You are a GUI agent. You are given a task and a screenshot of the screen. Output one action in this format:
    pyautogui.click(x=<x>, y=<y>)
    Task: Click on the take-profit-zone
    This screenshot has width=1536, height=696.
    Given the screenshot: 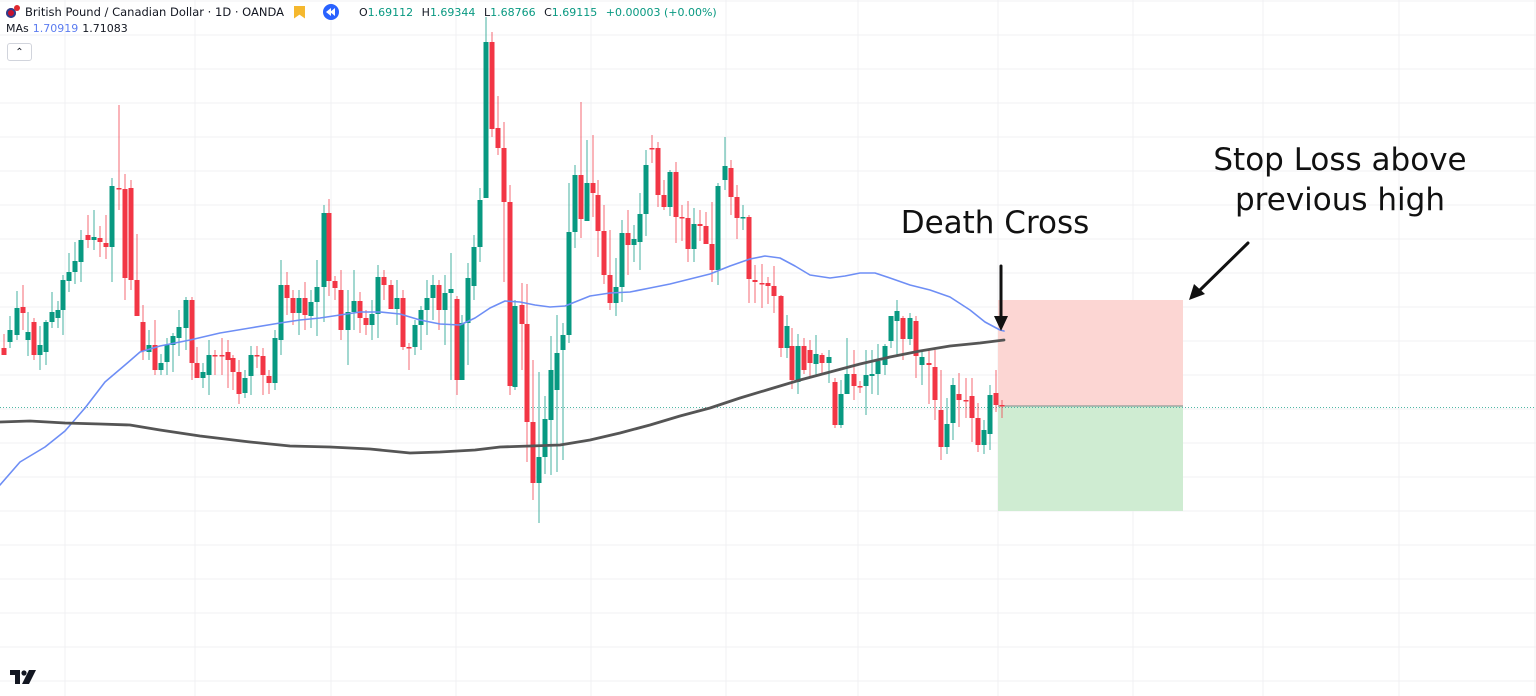 What is the action you would take?
    pyautogui.click(x=1090, y=458)
    